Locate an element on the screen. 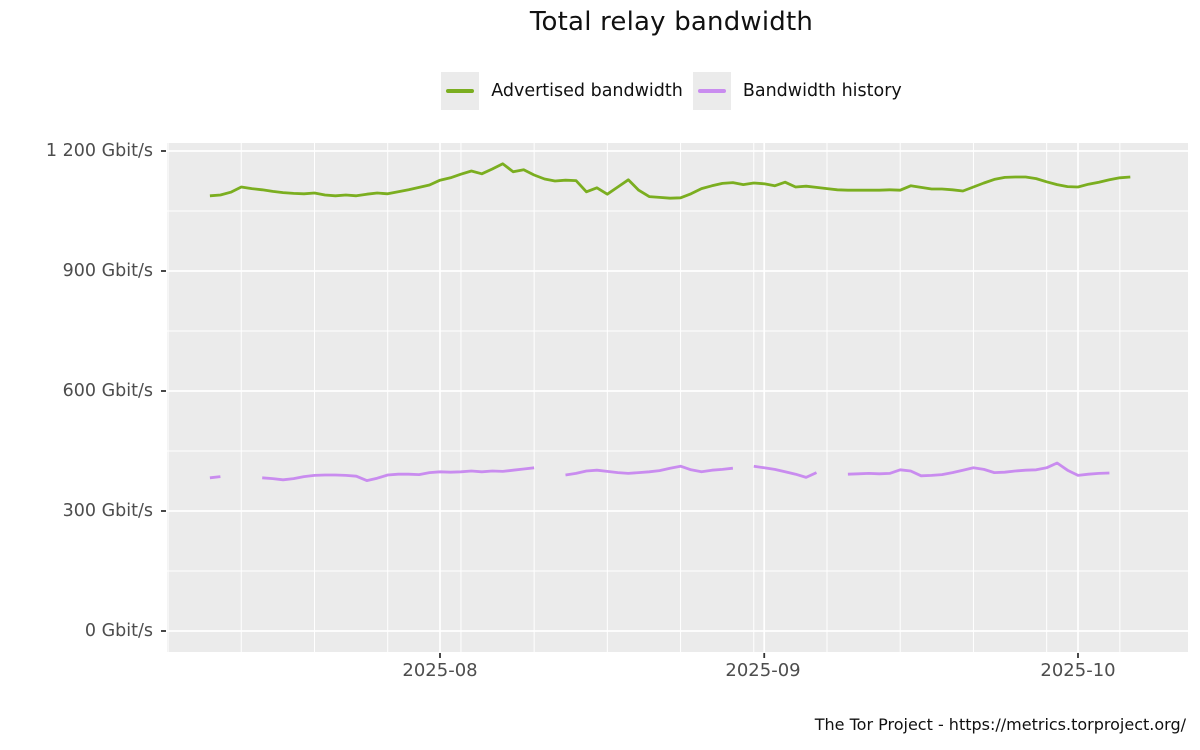 The image size is (1200, 750). y-tick-label-900: 900 Gbit/s is located at coordinates (107, 271).